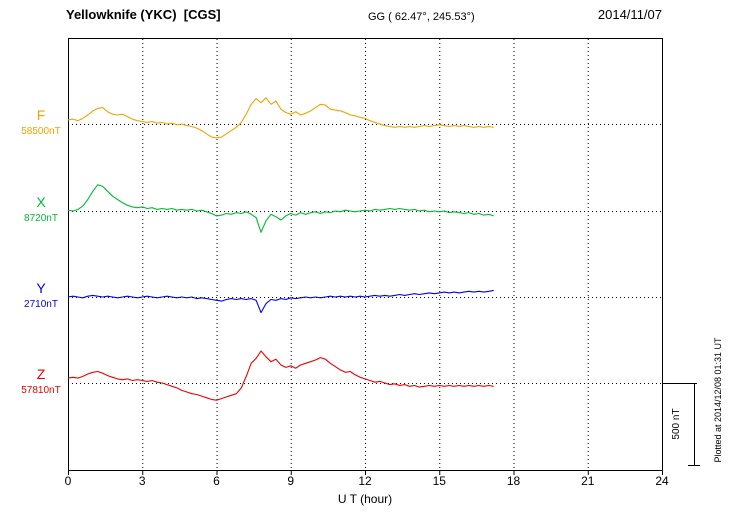 The image size is (730, 520). What do you see at coordinates (280, 208) in the screenshot?
I see `trace-X` at bounding box center [280, 208].